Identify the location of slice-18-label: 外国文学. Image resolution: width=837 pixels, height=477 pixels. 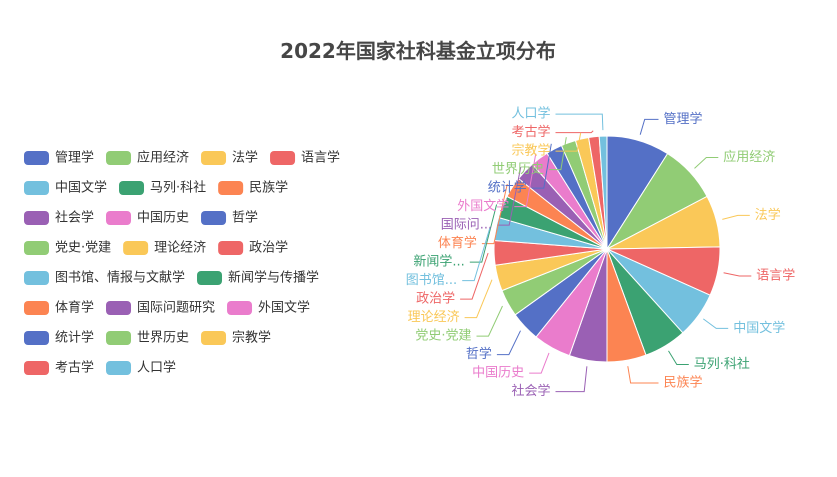
(483, 206).